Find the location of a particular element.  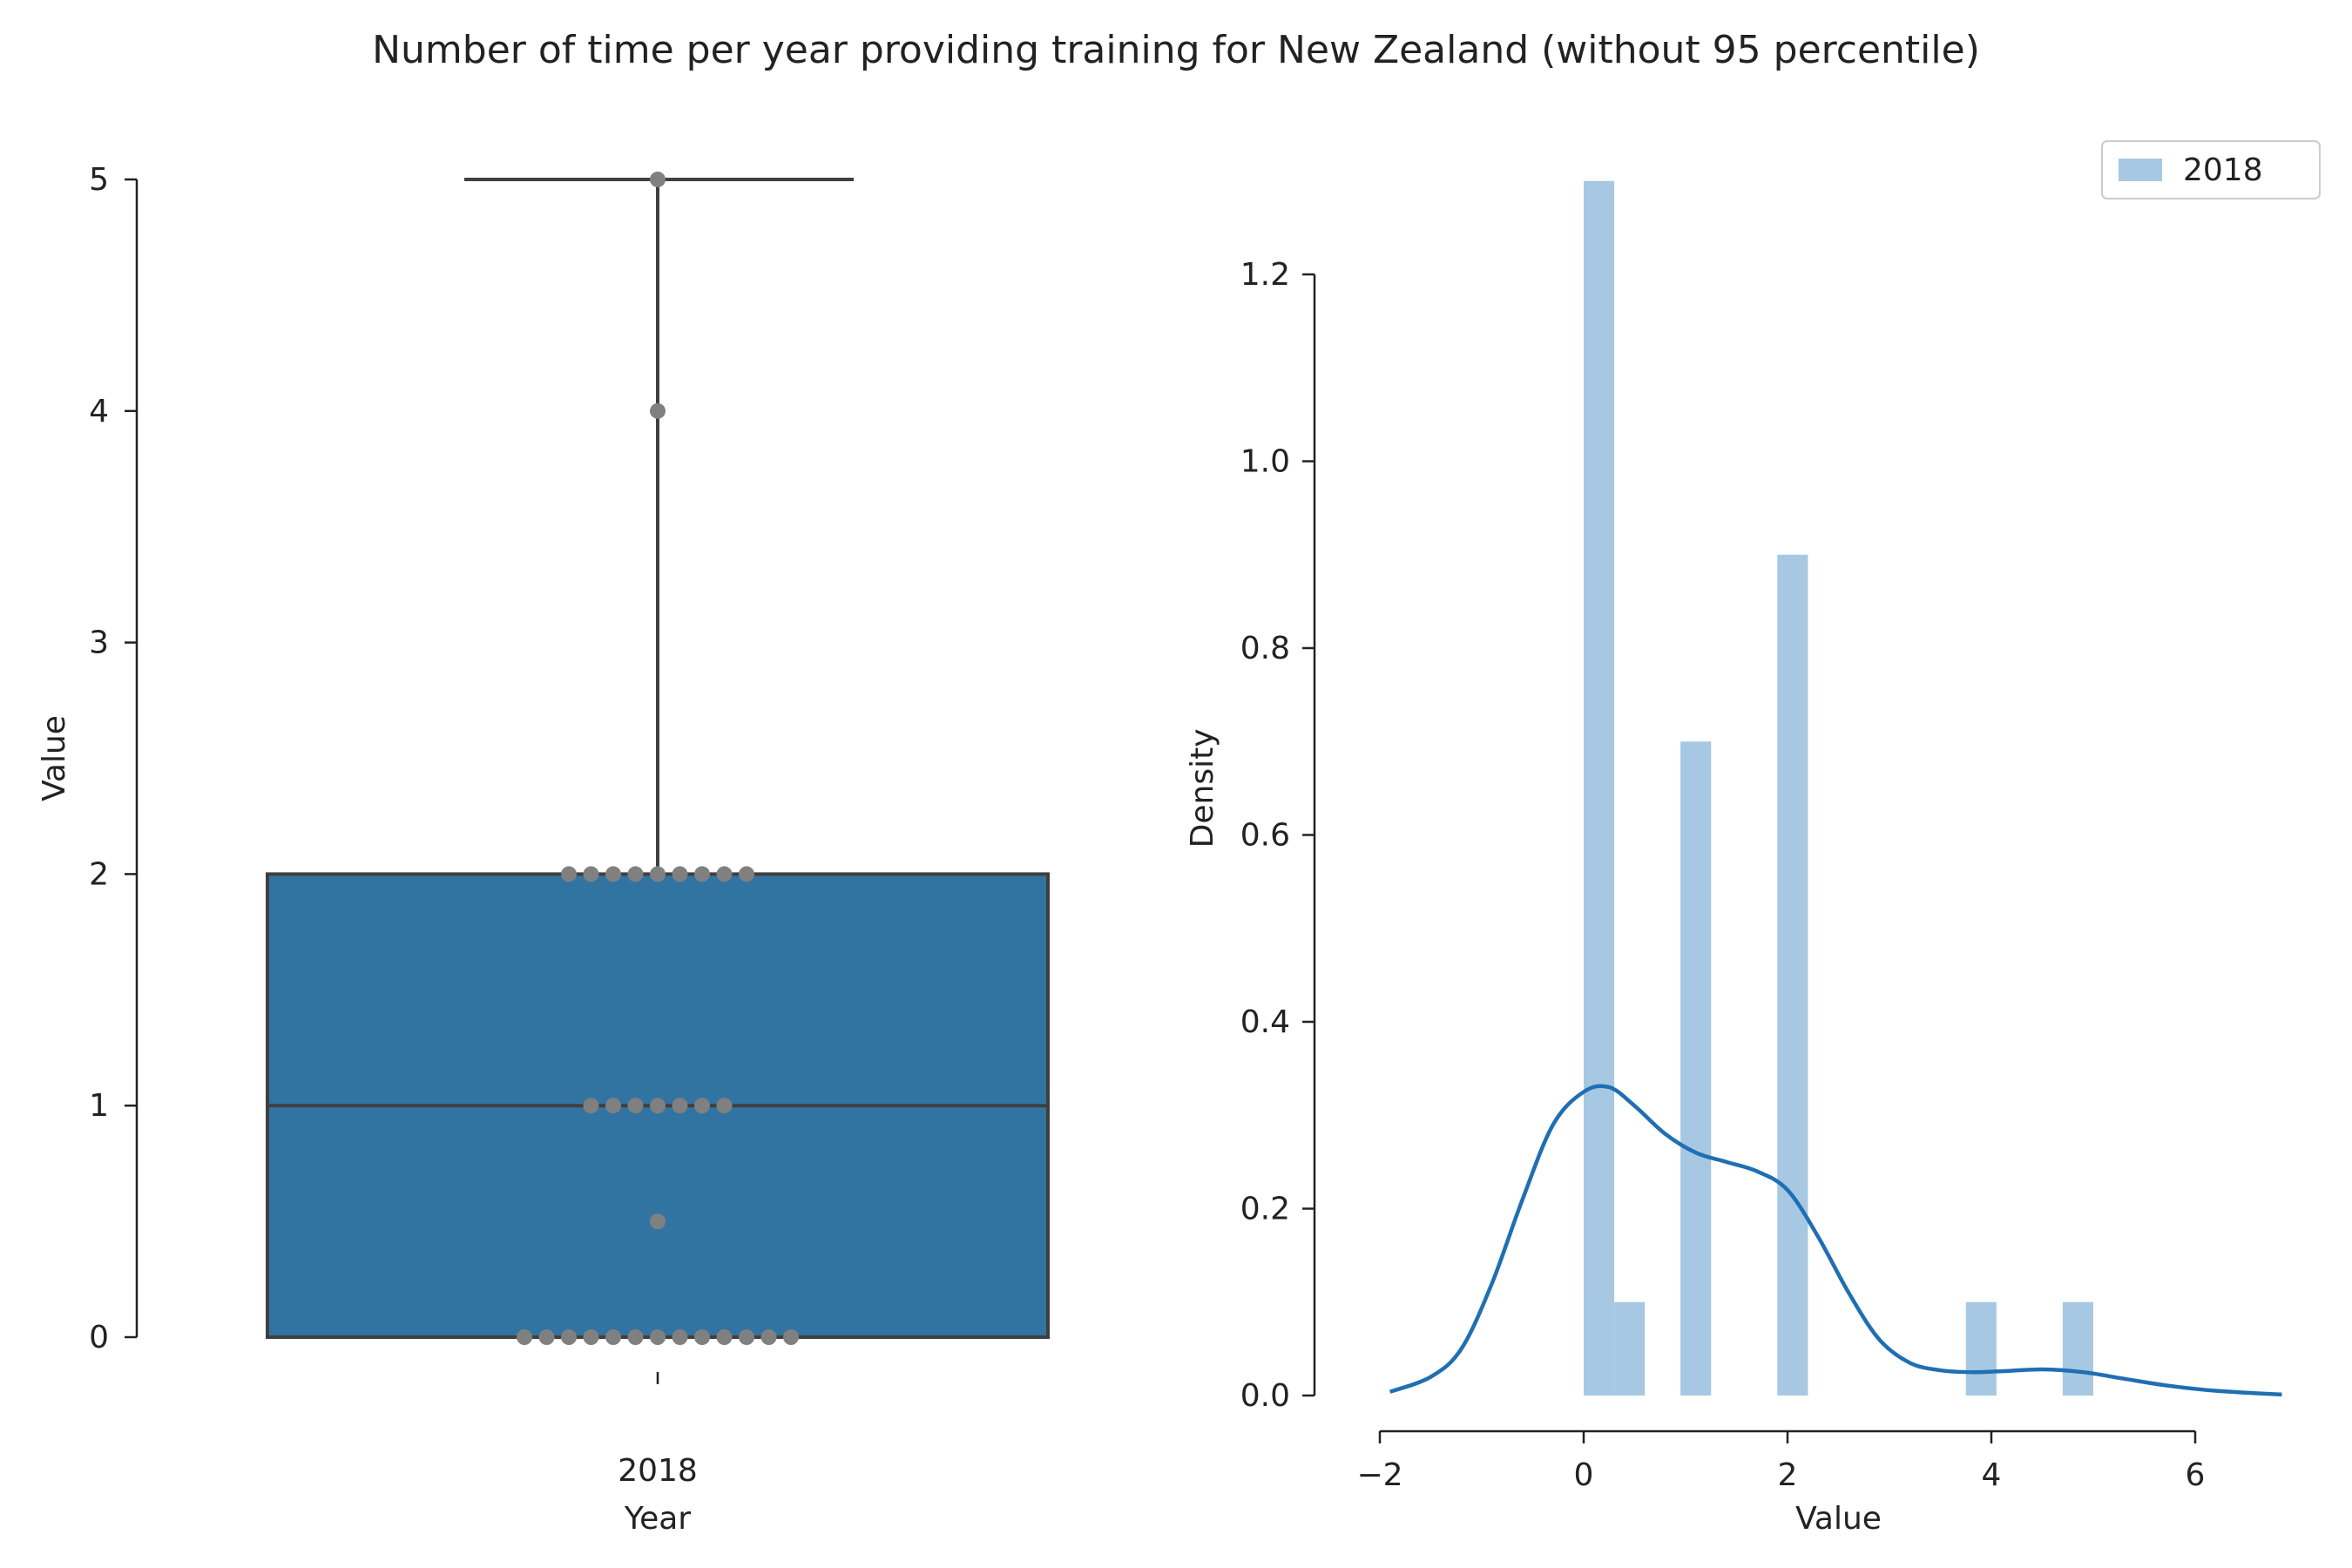

y-tick-label: 0.2 is located at coordinates (1265, 1209).